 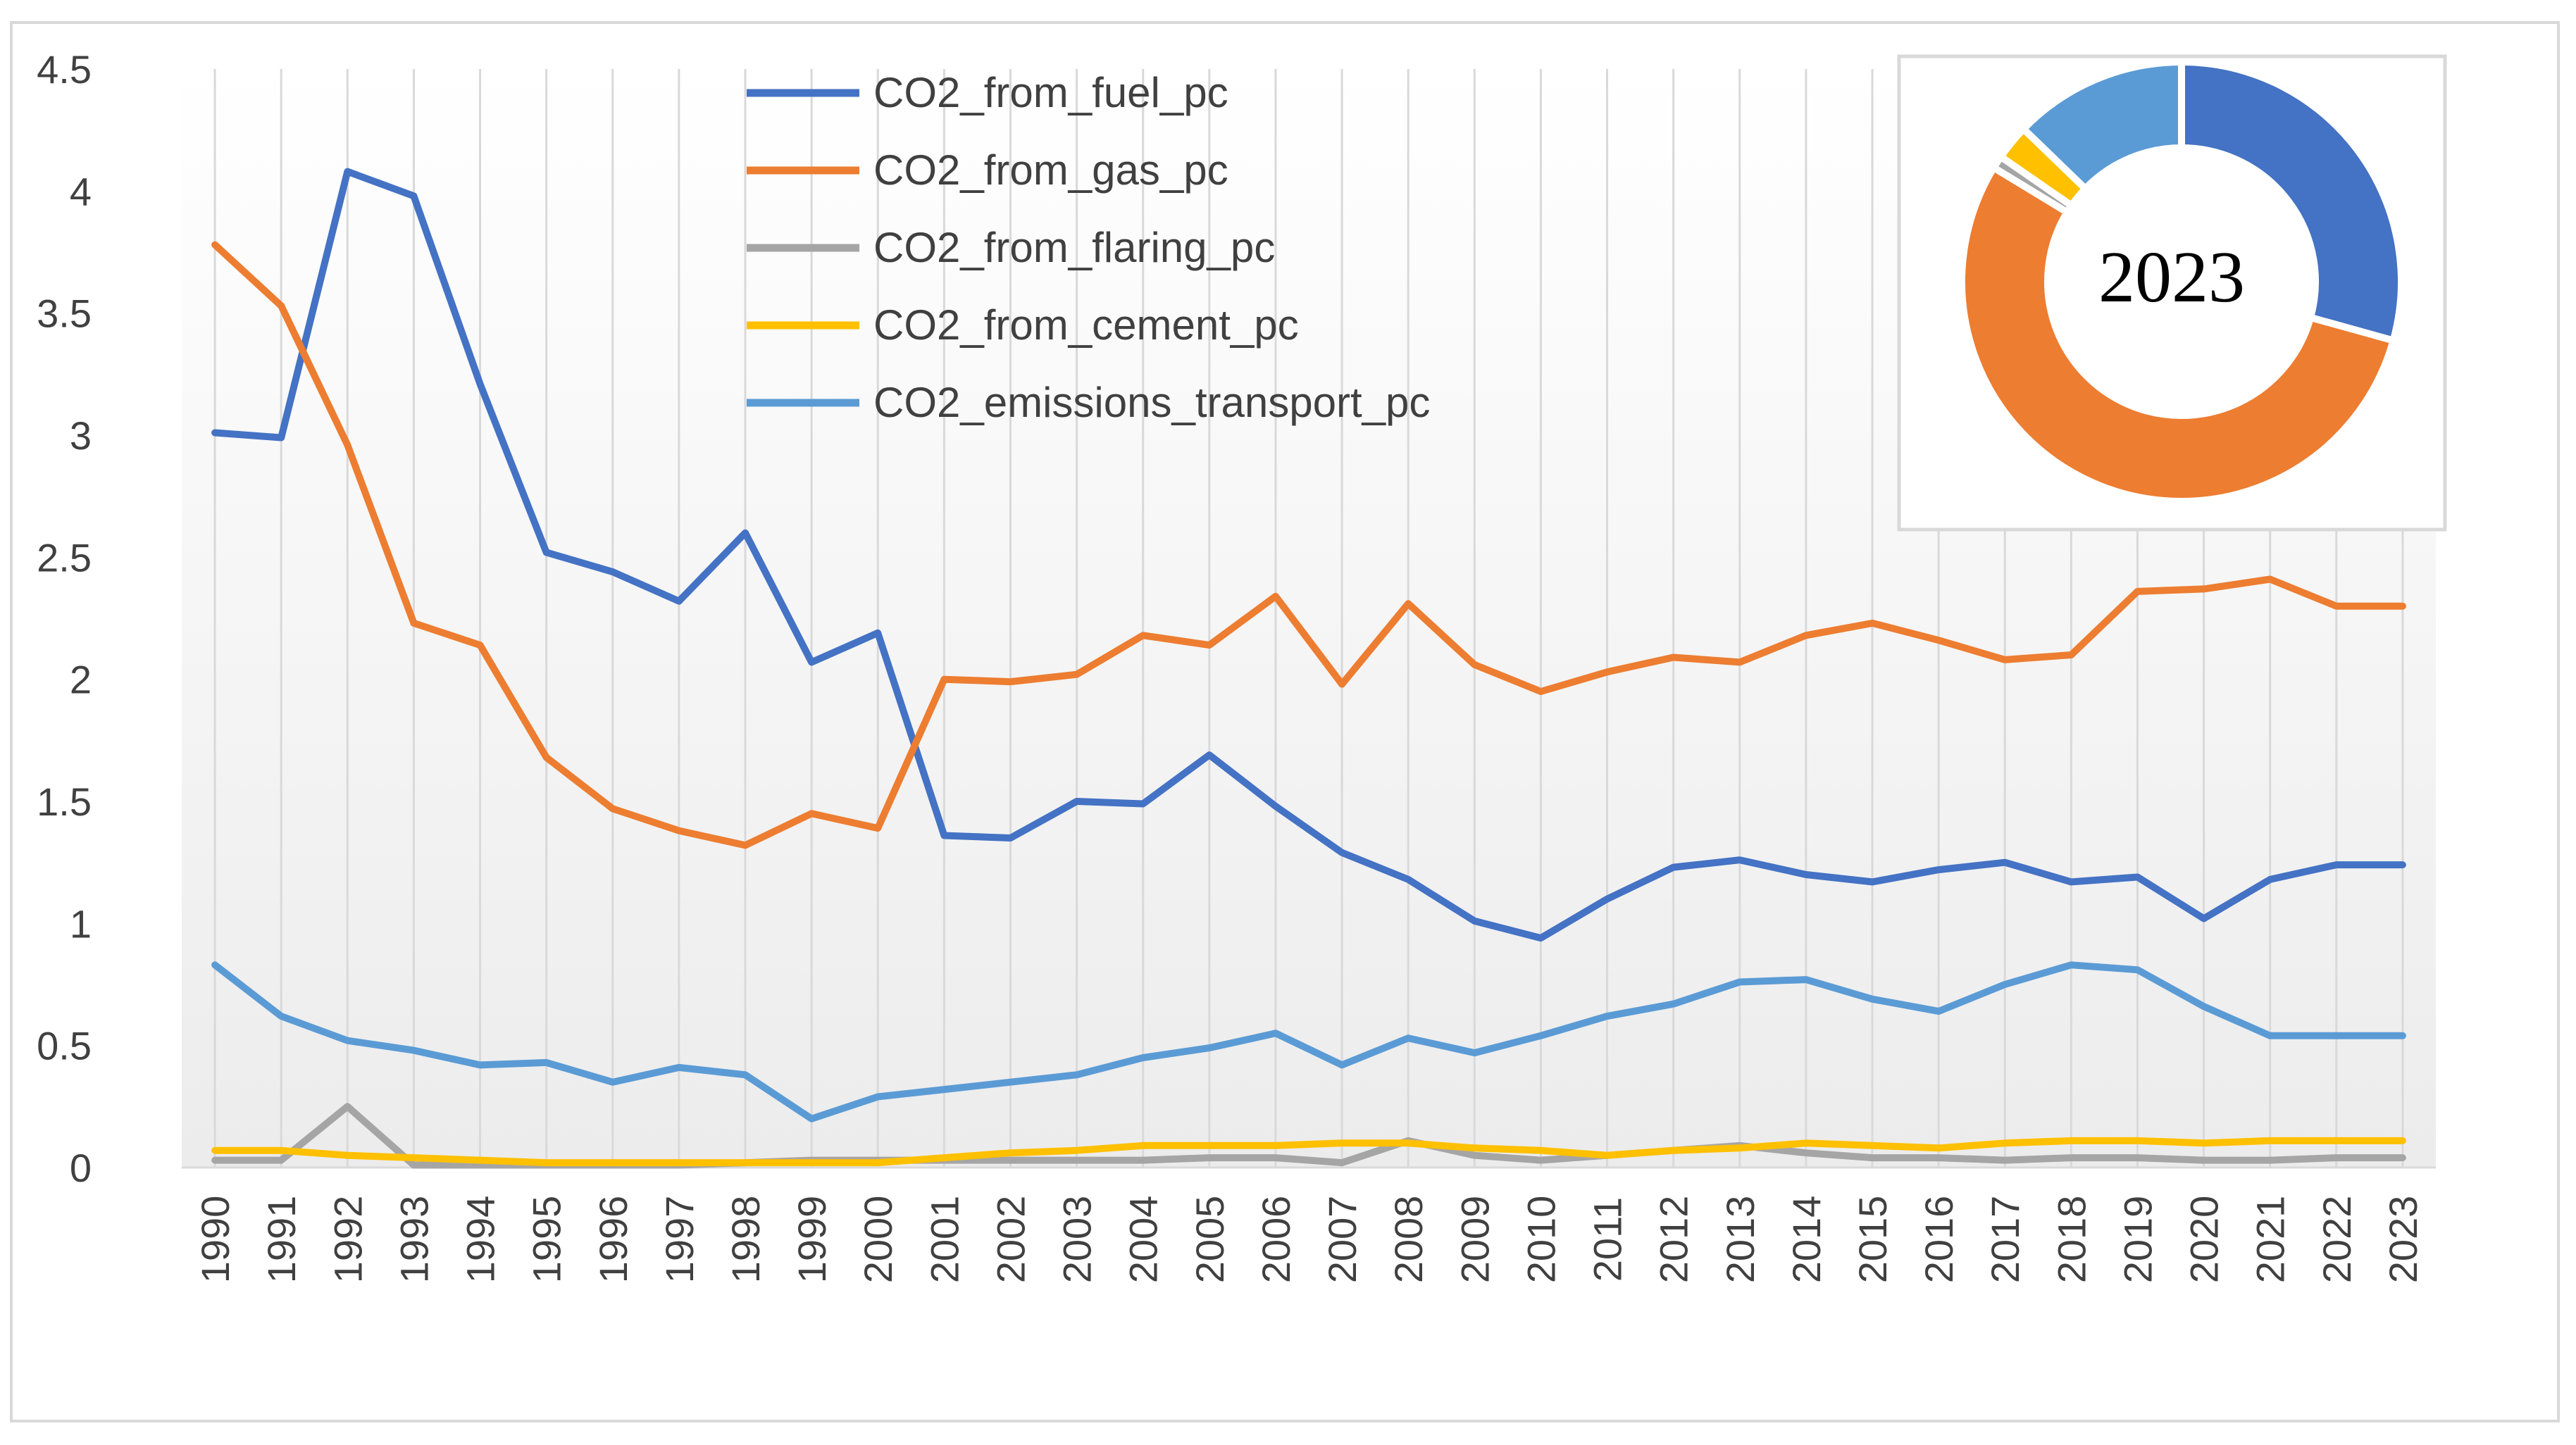 What do you see at coordinates (1474, 1240) in the screenshot?
I see `x-tick-label: 2009` at bounding box center [1474, 1240].